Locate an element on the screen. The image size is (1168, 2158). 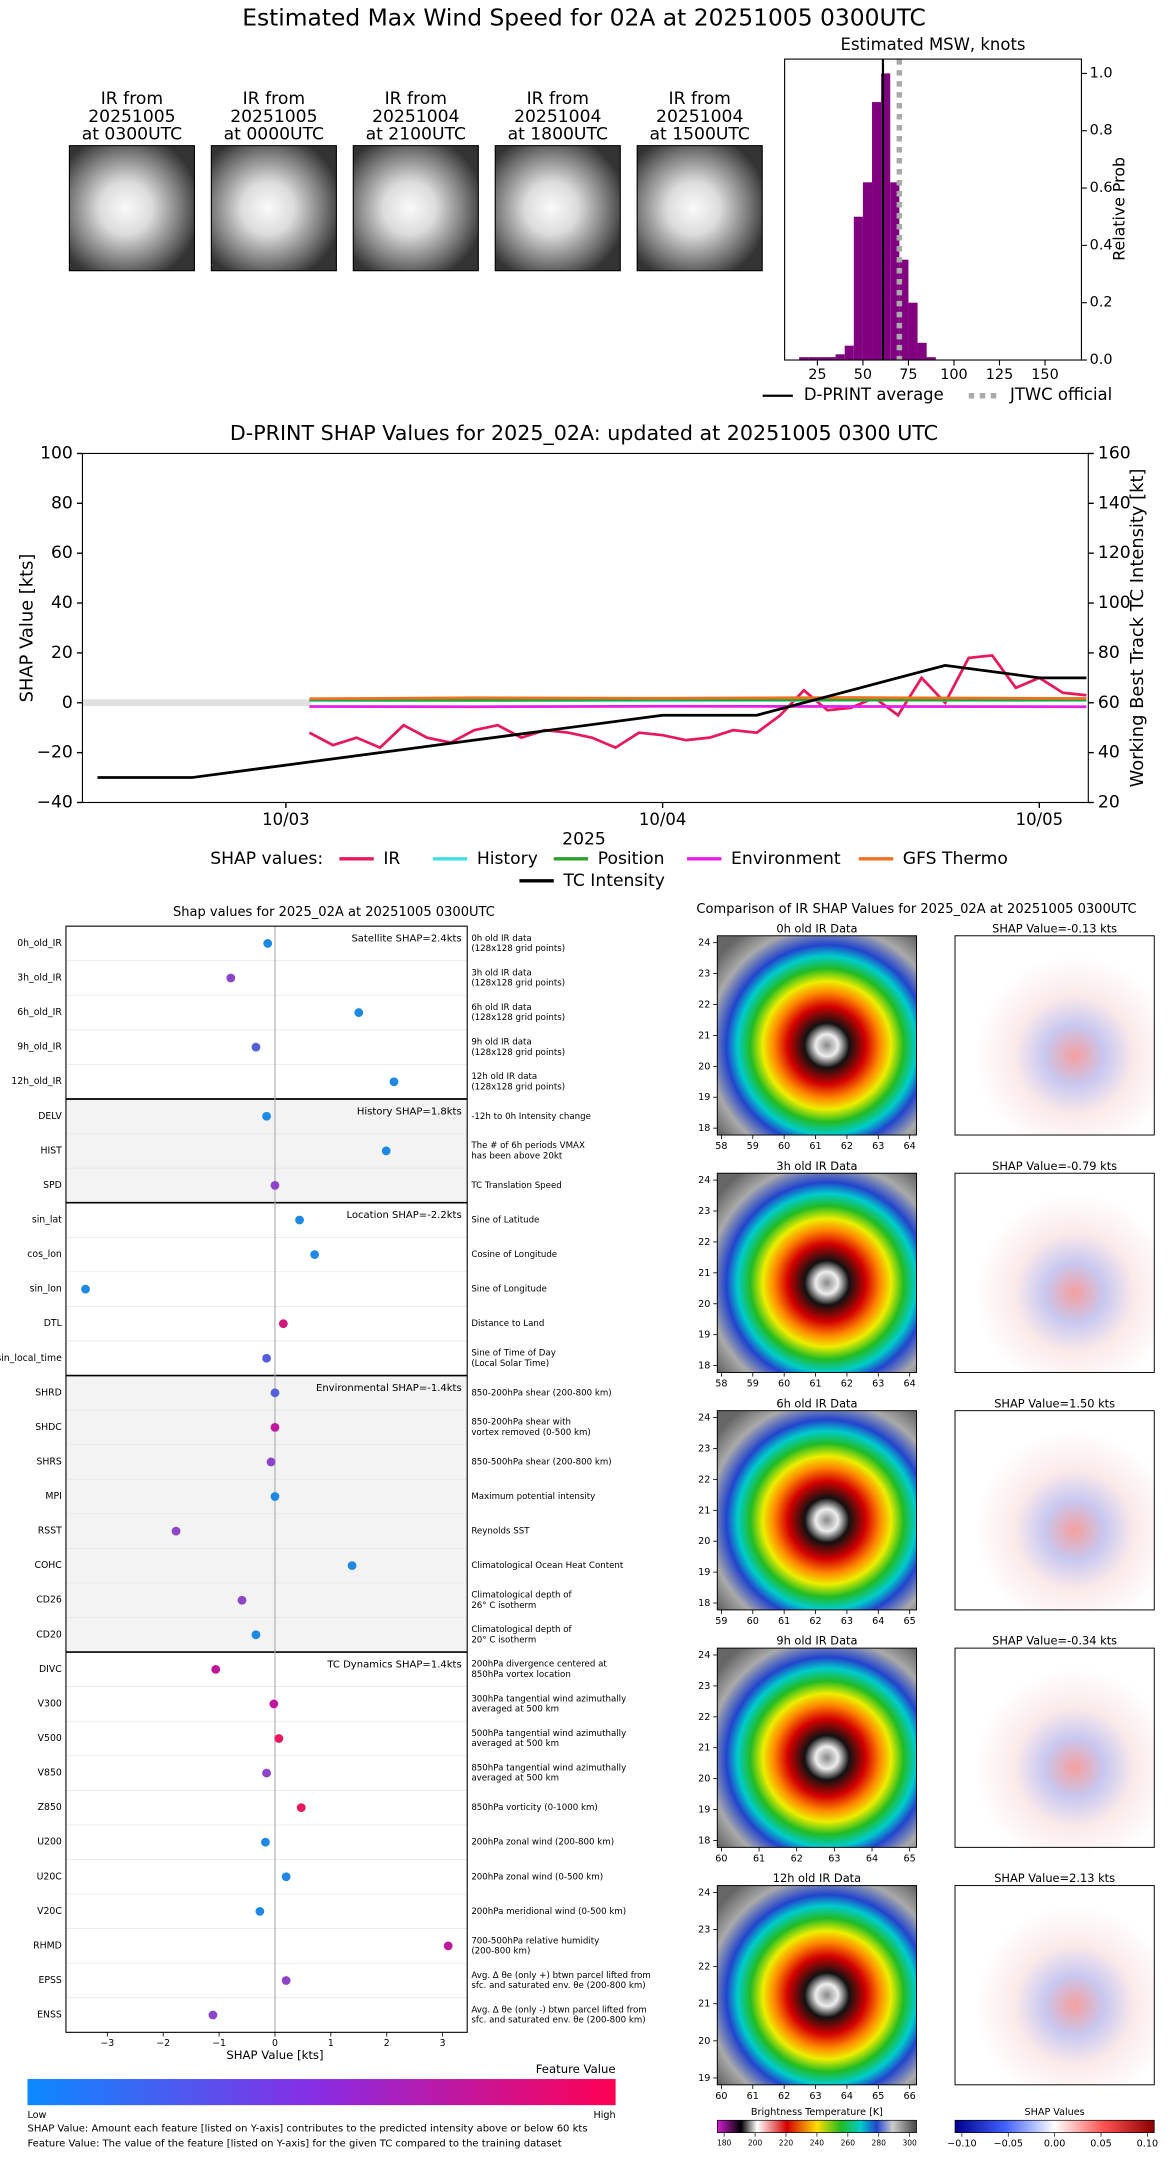
feature-description: 9h old IR data is located at coordinates (501, 1042).